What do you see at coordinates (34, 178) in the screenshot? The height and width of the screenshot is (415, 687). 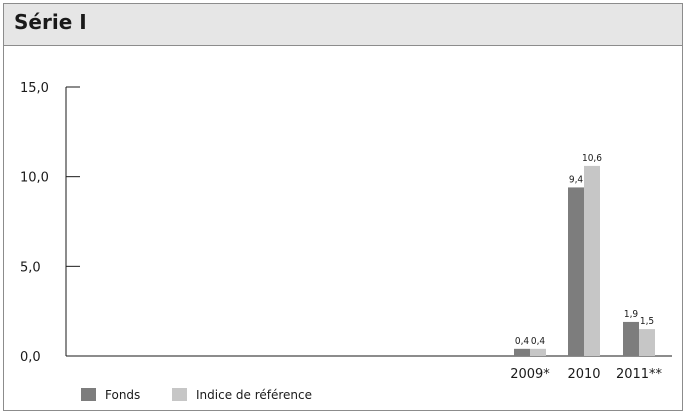 I see `y-tick-label: 10,0` at bounding box center [34, 178].